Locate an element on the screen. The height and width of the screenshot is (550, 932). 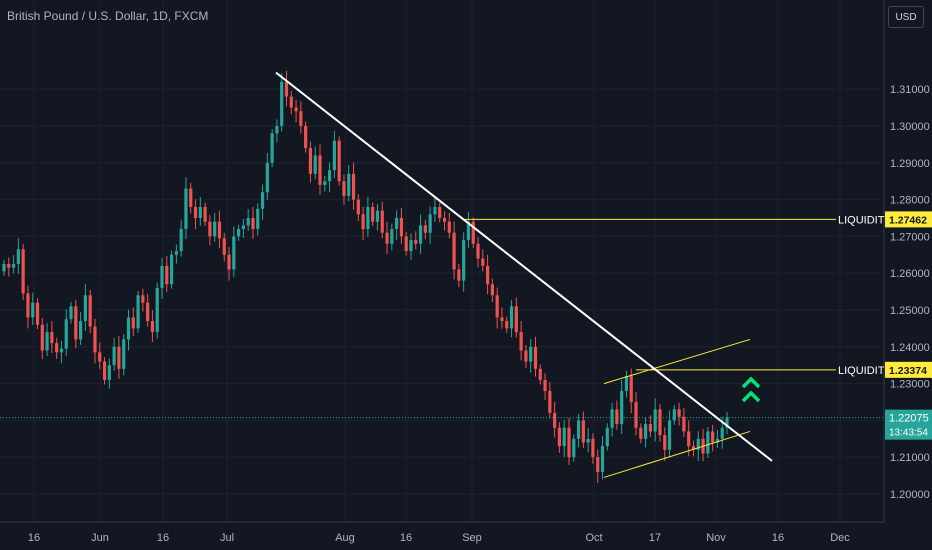
current-price-value: 1.22075 is located at coordinates (909, 419).